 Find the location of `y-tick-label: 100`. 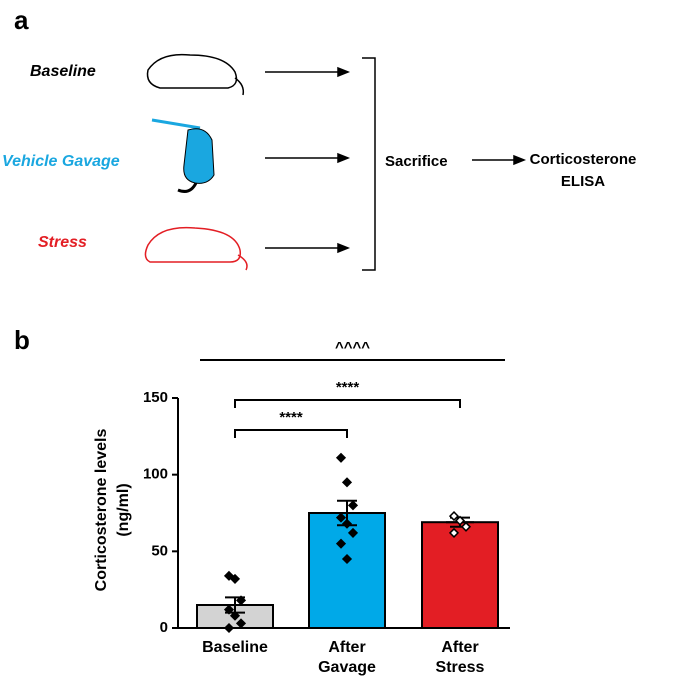

y-tick-label: 100 is located at coordinates (155, 474).